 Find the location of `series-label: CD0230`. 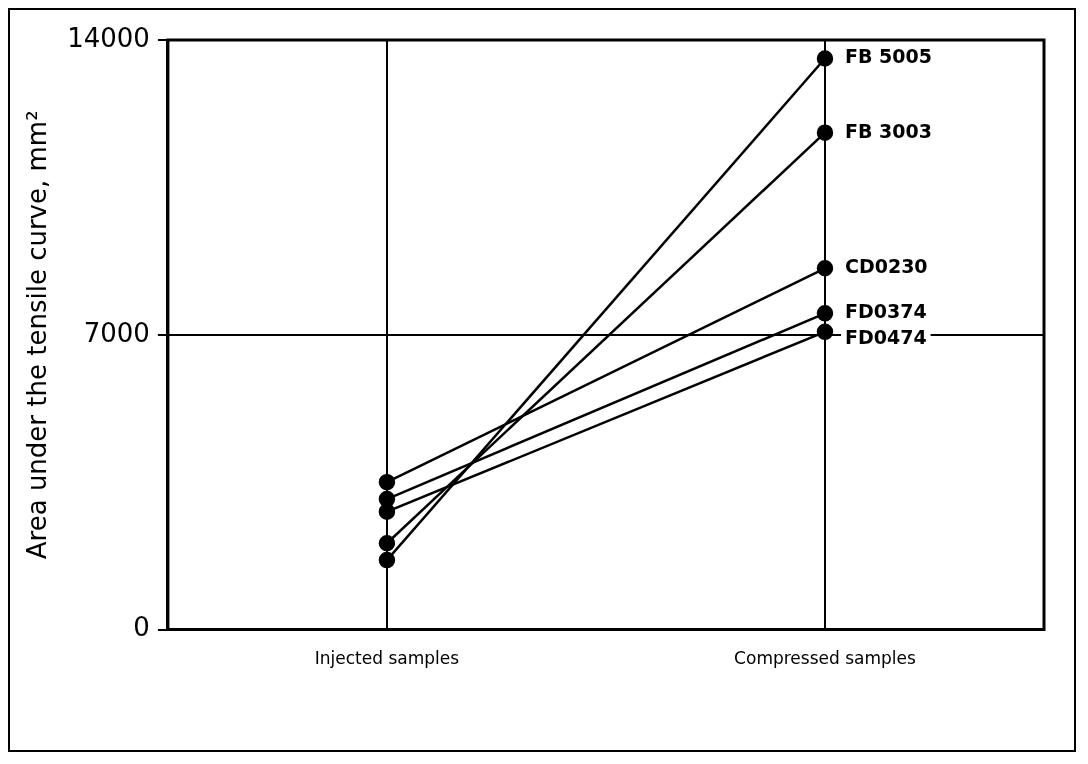

series-label: CD0230 is located at coordinates (886, 266).